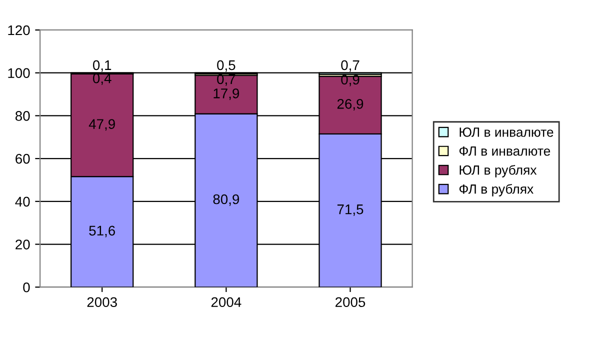  What do you see at coordinates (102, 302) in the screenshot?
I see `x-tick-label: 2003` at bounding box center [102, 302].